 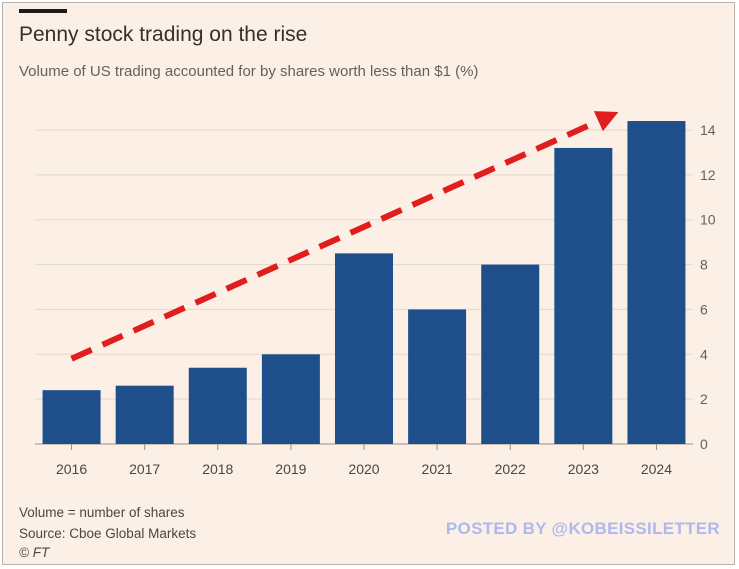 What do you see at coordinates (704, 265) in the screenshot?
I see `y-tick-label: 8` at bounding box center [704, 265].